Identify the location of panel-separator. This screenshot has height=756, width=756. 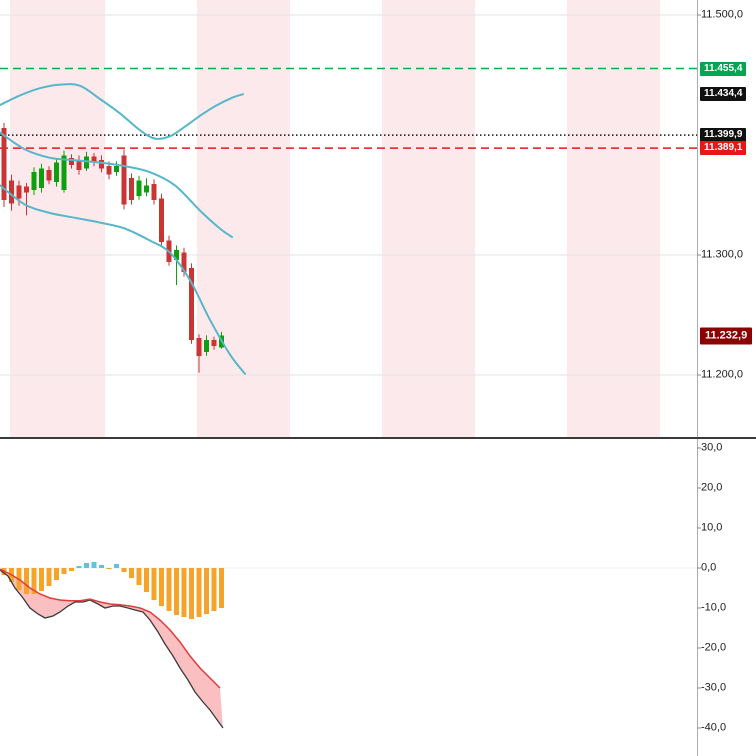
(378, 438).